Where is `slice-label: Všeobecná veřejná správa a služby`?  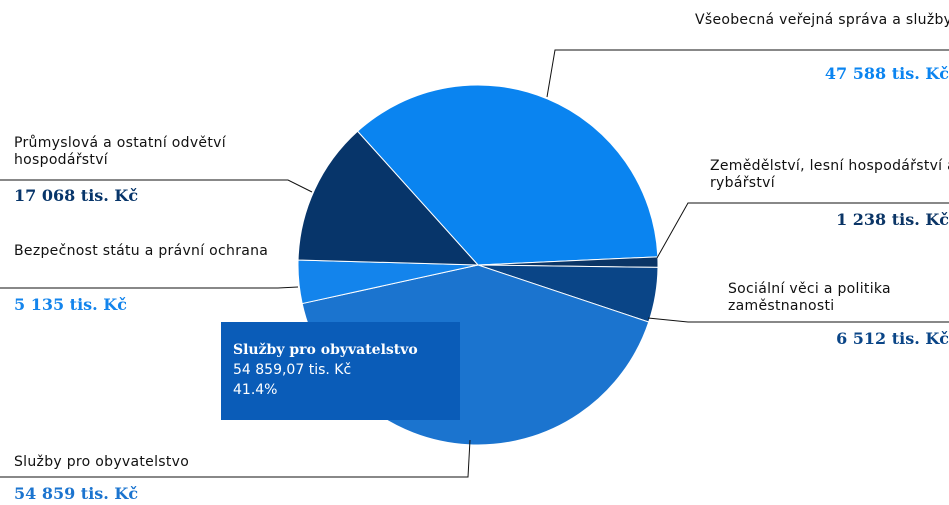
slice-label: Všeobecná veřejná správa a služby is located at coordinates (822, 20).